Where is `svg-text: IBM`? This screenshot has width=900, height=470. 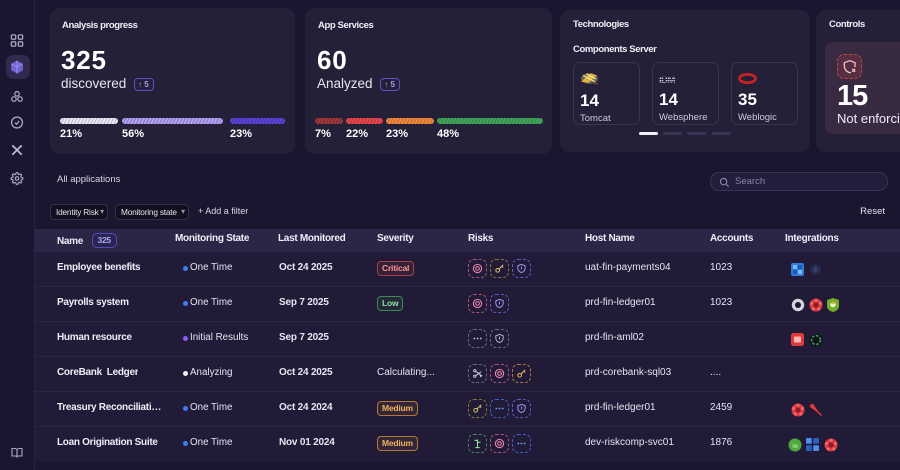 svg-text: IBM is located at coordinates (667, 79).